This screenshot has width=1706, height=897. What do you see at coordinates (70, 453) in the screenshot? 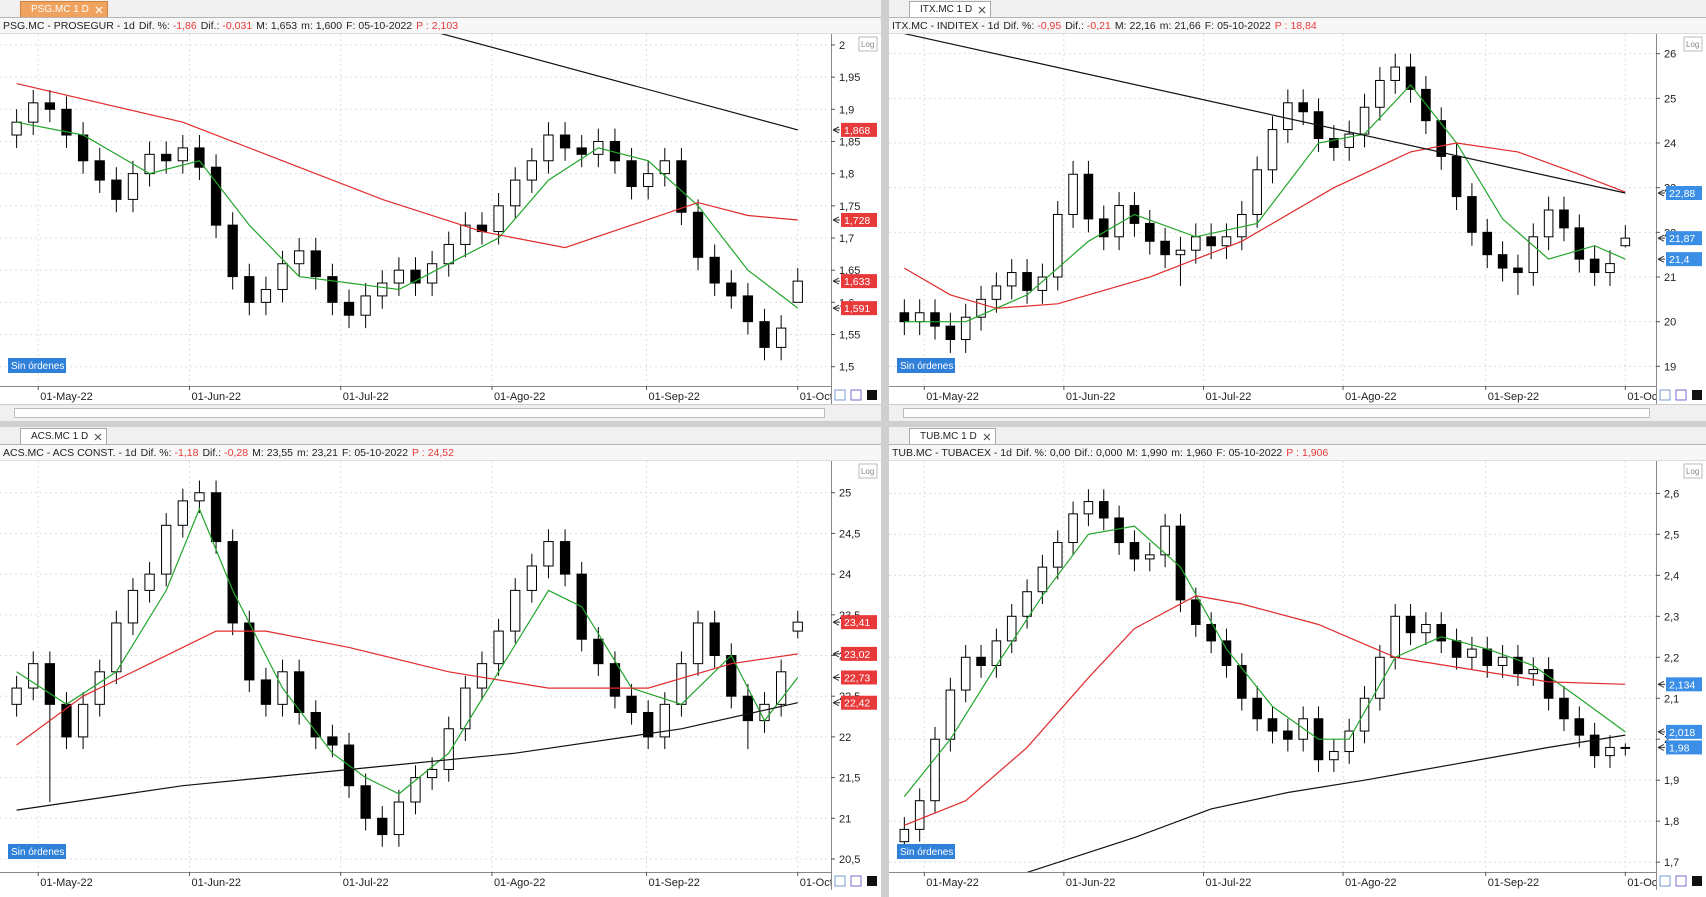
I see `symbol-title: ACS.MC - ACS CONST. - 1d` at bounding box center [70, 453].